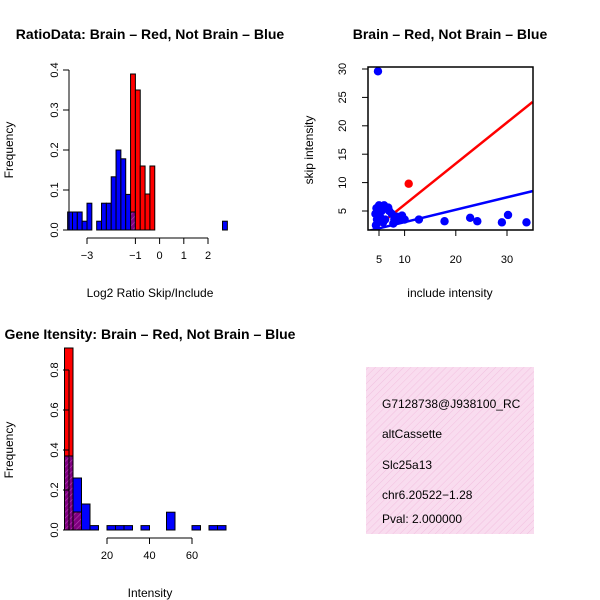  Describe the element at coordinates (55, 449) in the screenshot. I see `intensity-ytick-label-2: 0.4` at that location.